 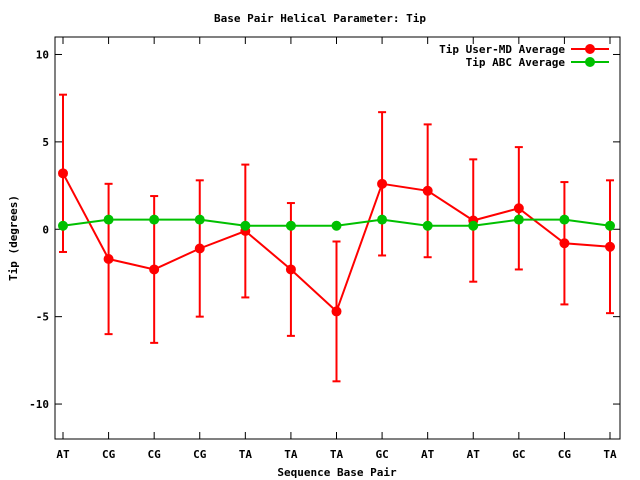 What do you see at coordinates (42, 54) in the screenshot?
I see `y-tick-label: 10` at bounding box center [42, 54].